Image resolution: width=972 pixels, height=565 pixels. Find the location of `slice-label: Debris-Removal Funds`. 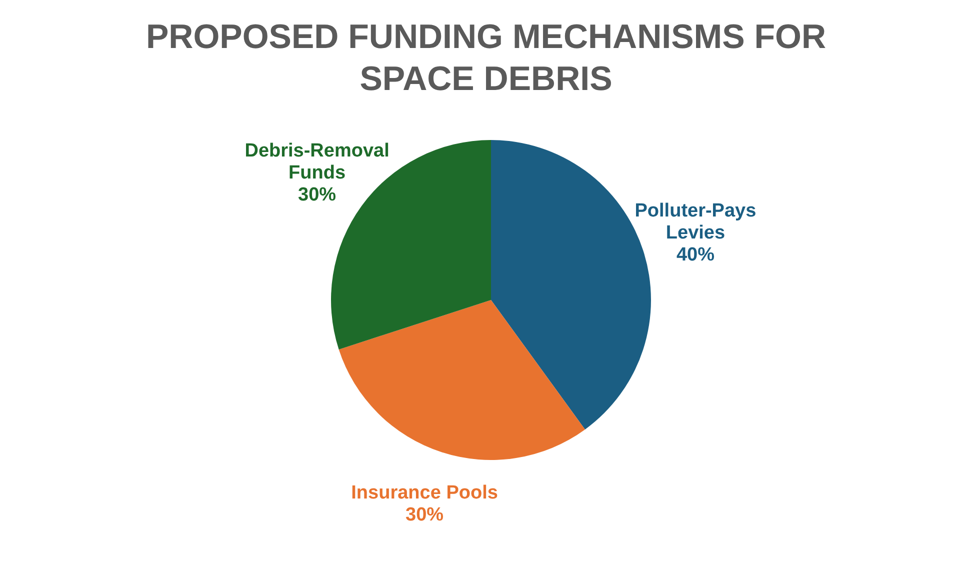

slice-label: Debris-Removal Funds is located at coordinates (317, 162).